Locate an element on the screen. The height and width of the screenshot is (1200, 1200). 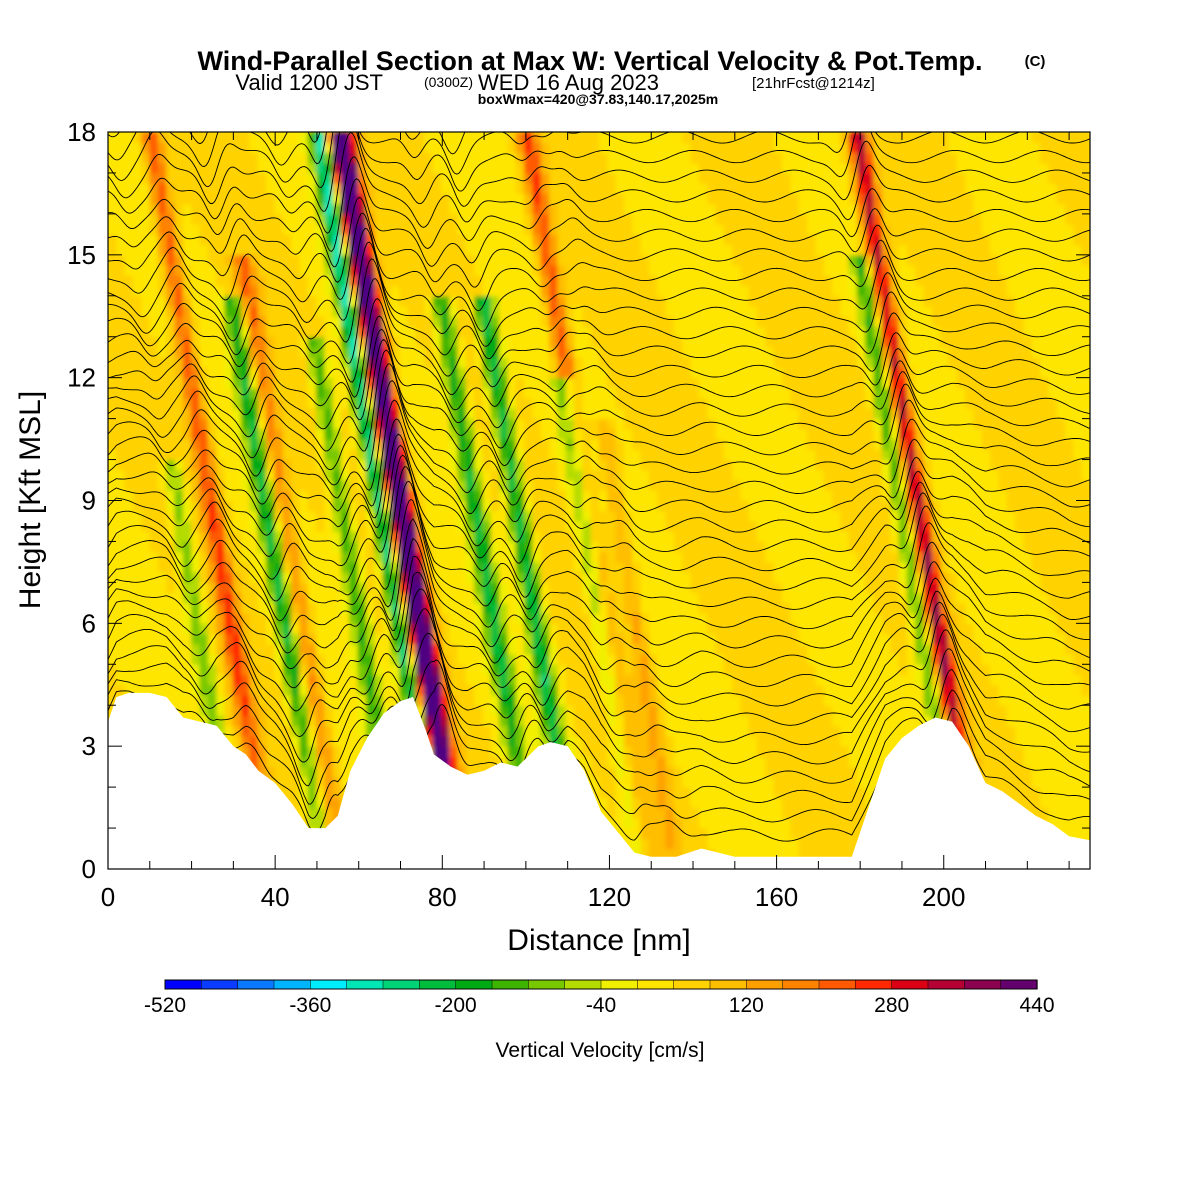
copyright-mark: (C) is located at coordinates (1035, 61).